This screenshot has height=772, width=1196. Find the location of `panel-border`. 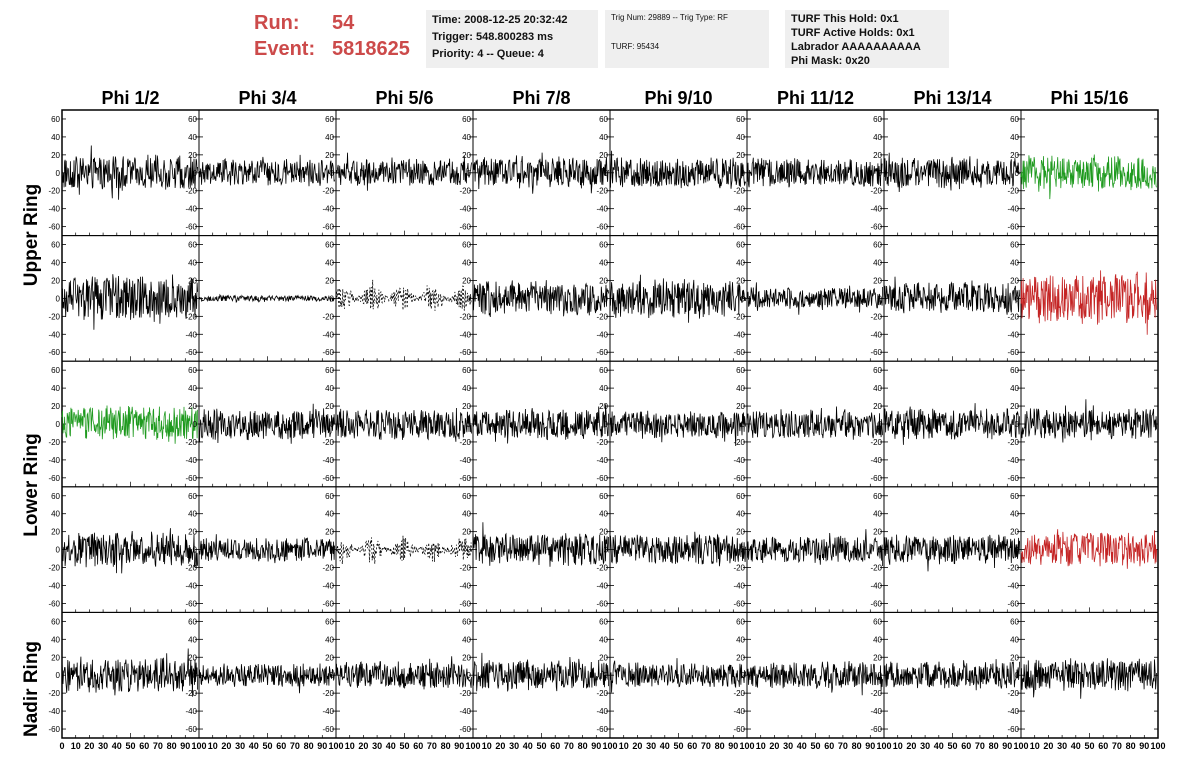

panel-border is located at coordinates (815, 173).